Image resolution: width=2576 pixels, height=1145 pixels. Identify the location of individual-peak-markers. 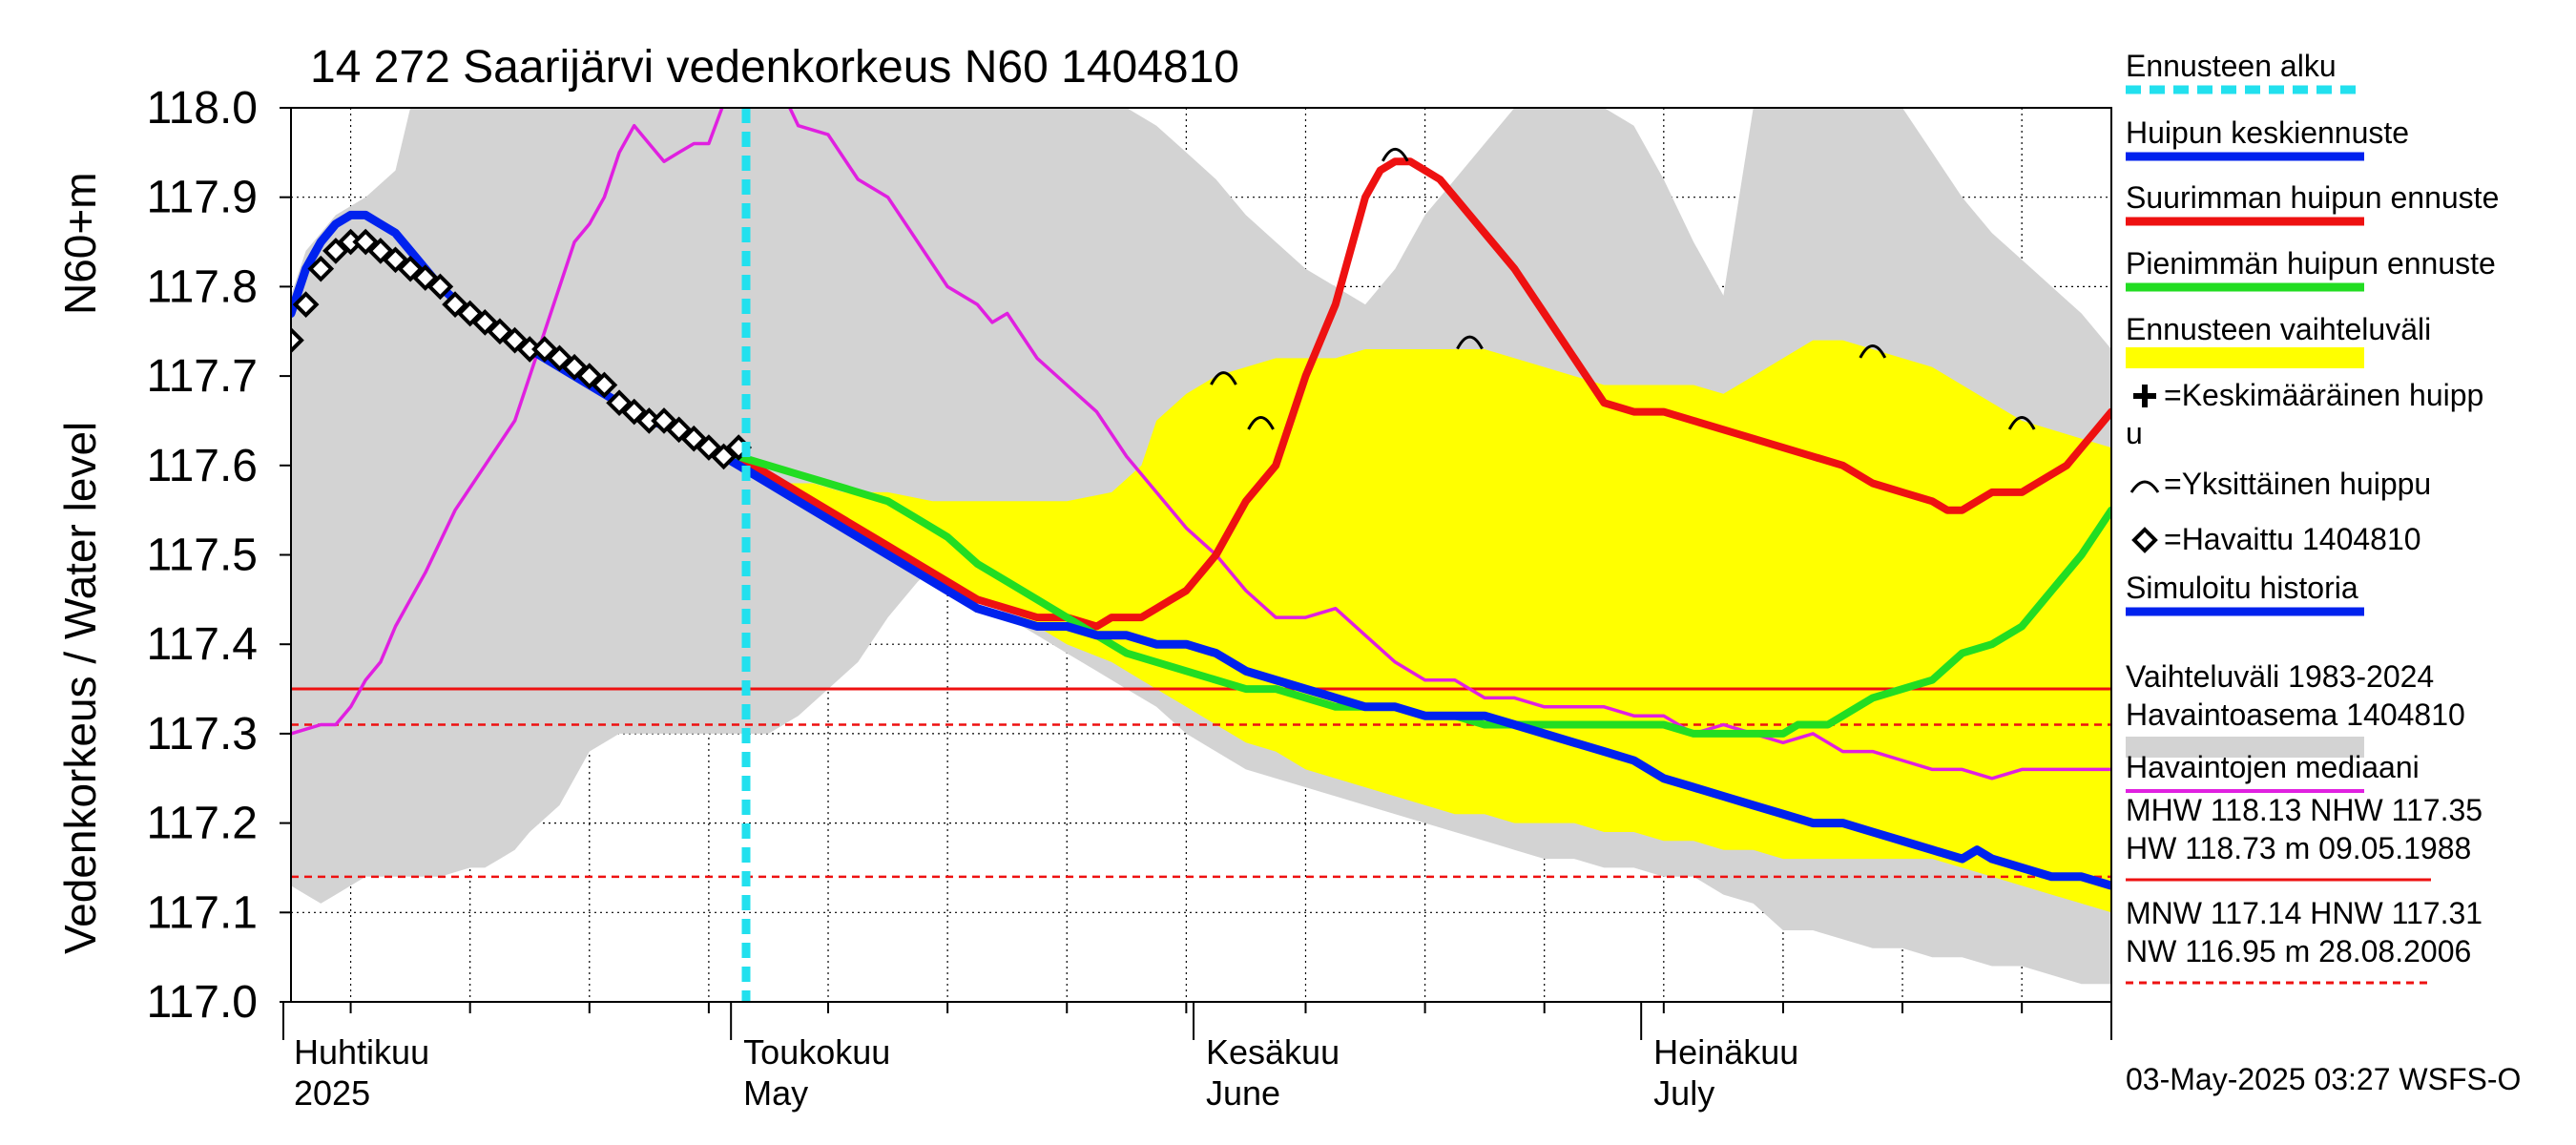
(1623, 288).